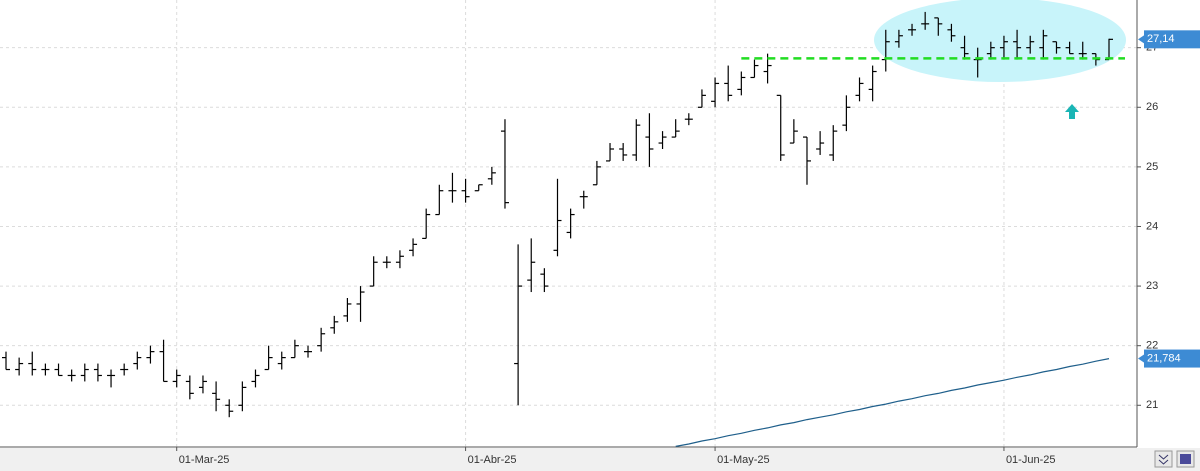 This screenshot has width=1200, height=471. What do you see at coordinates (1152, 226) in the screenshot?
I see `y-tick-label: 24` at bounding box center [1152, 226].